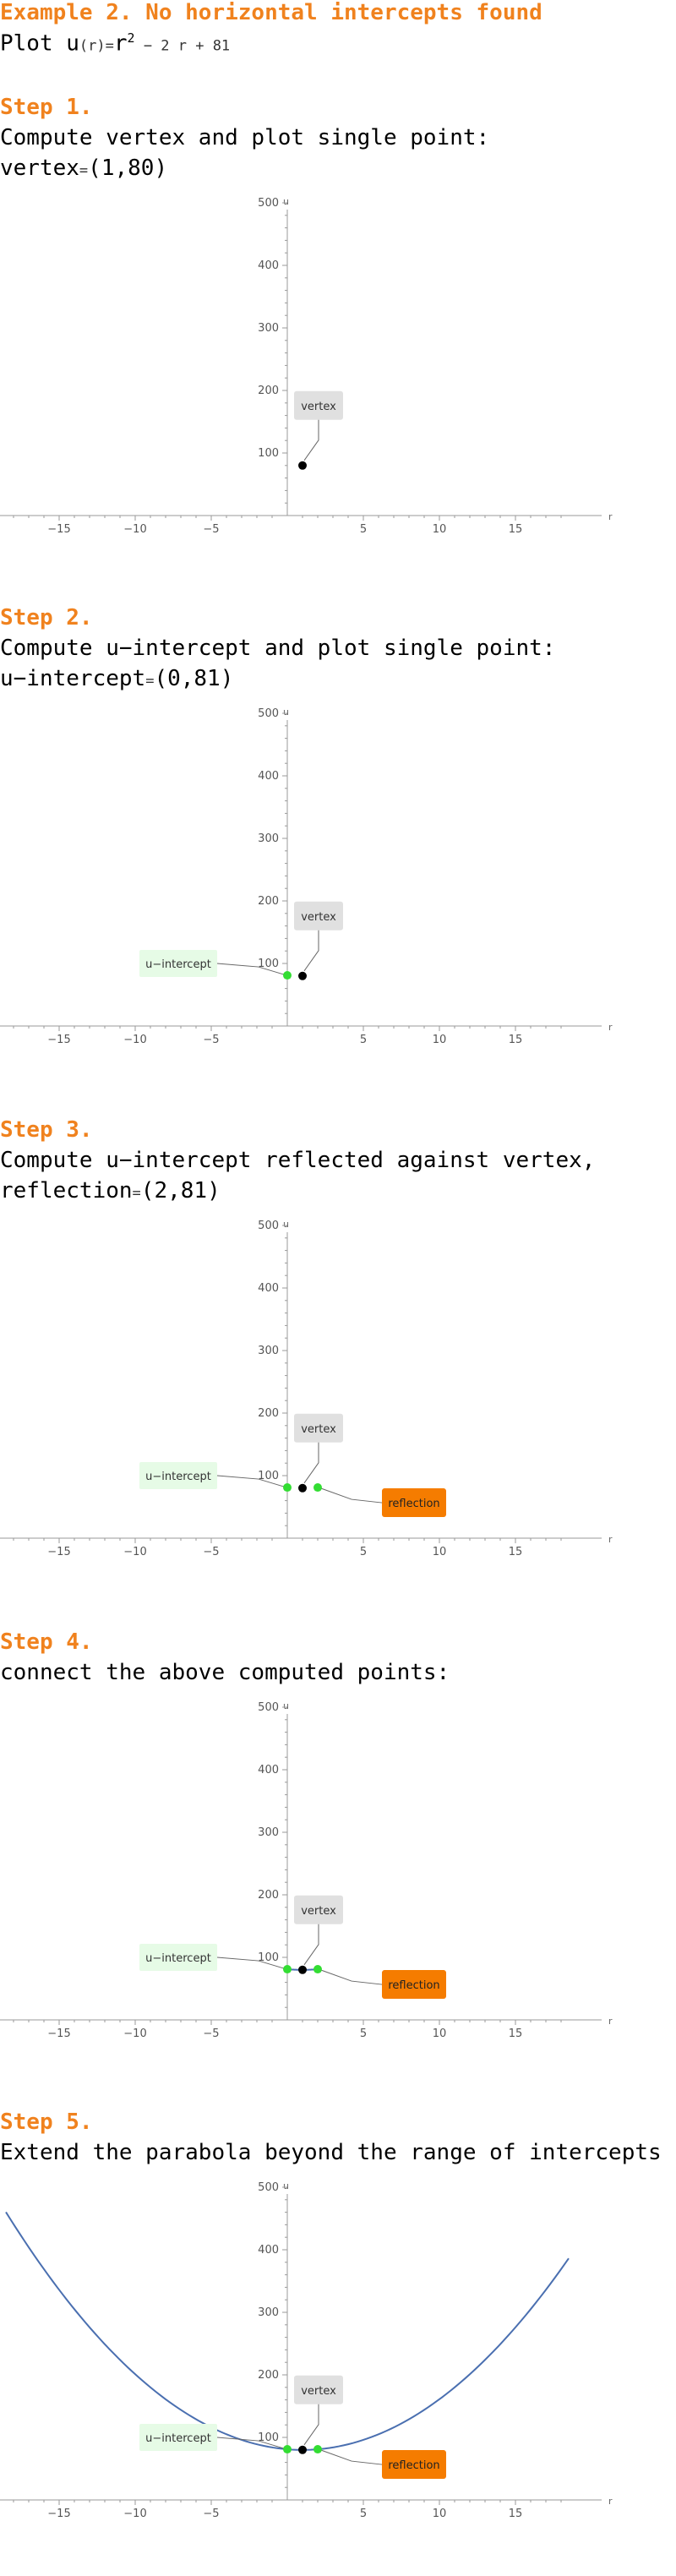 The width and height of the screenshot is (676, 2576). Describe the element at coordinates (351, 1977) in the screenshot. I see `reflection-callout` at that location.